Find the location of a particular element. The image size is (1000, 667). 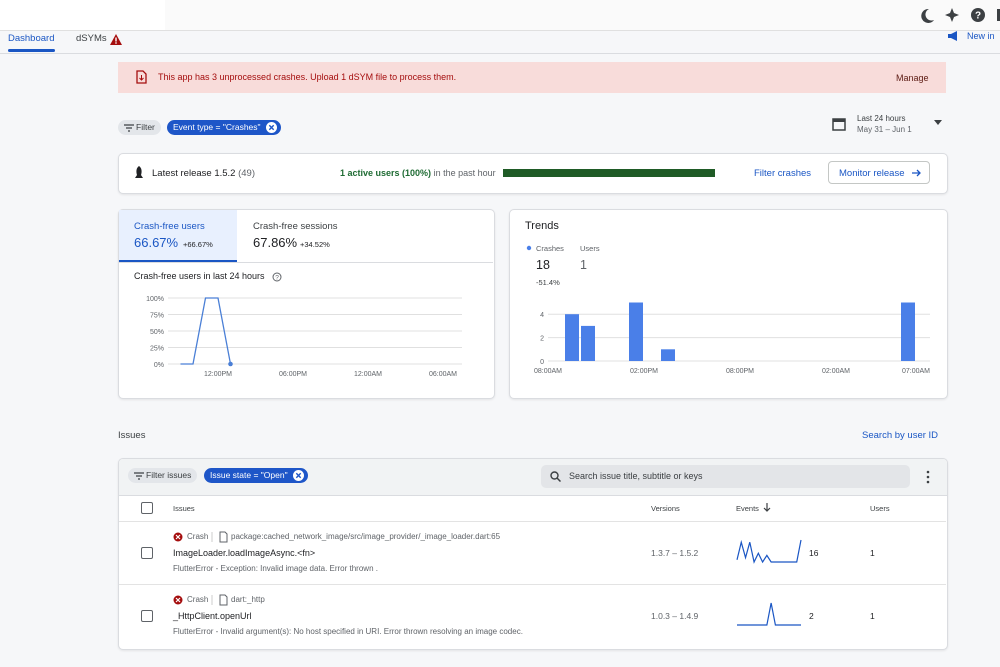

y-tick-label: 4 is located at coordinates (542, 315).